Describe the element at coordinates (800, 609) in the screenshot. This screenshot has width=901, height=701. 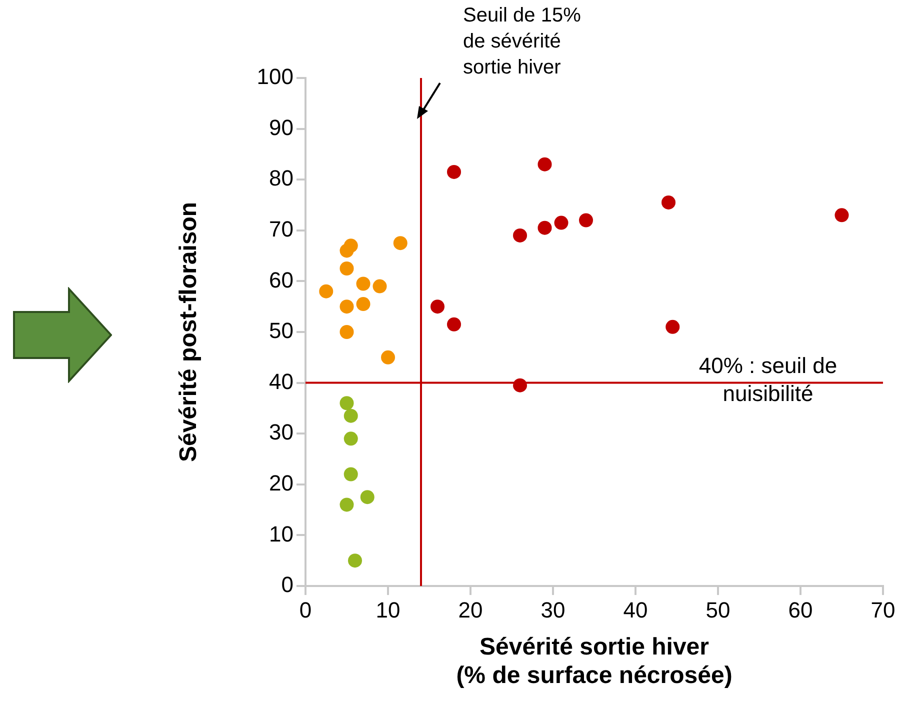
I see `x-tick-label: 60` at that location.